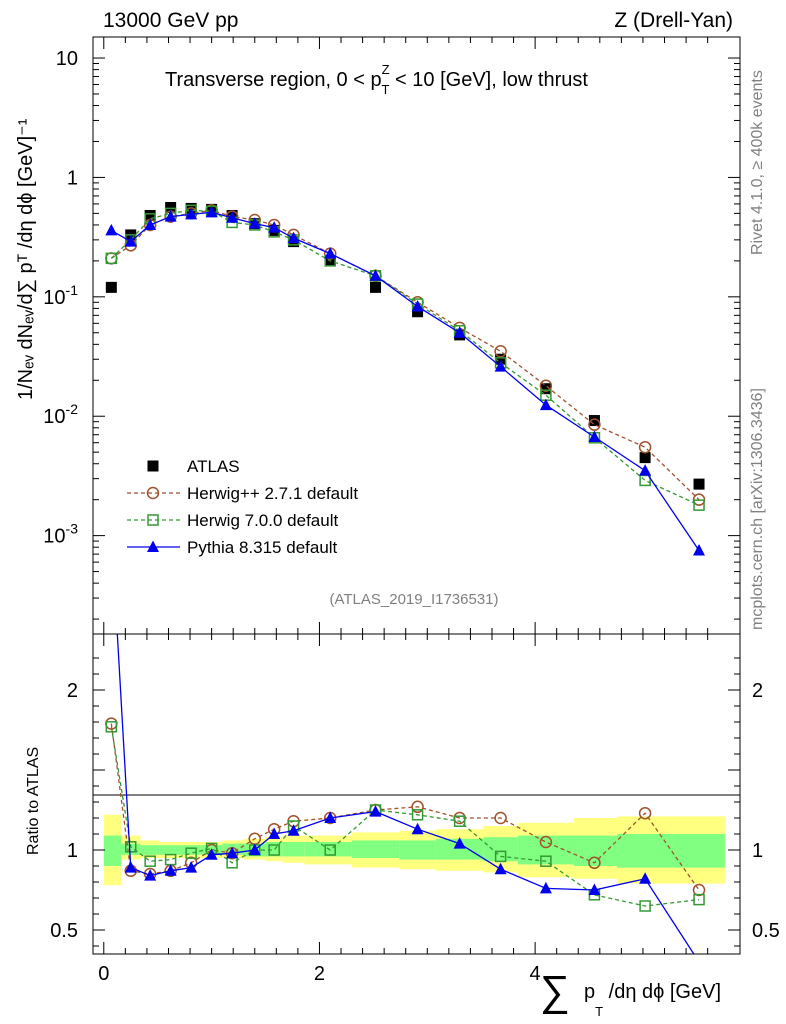 The height and width of the screenshot is (1024, 786). What do you see at coordinates (555, 990) in the screenshot?
I see `sum-symbol-icon: ∑` at bounding box center [555, 990].